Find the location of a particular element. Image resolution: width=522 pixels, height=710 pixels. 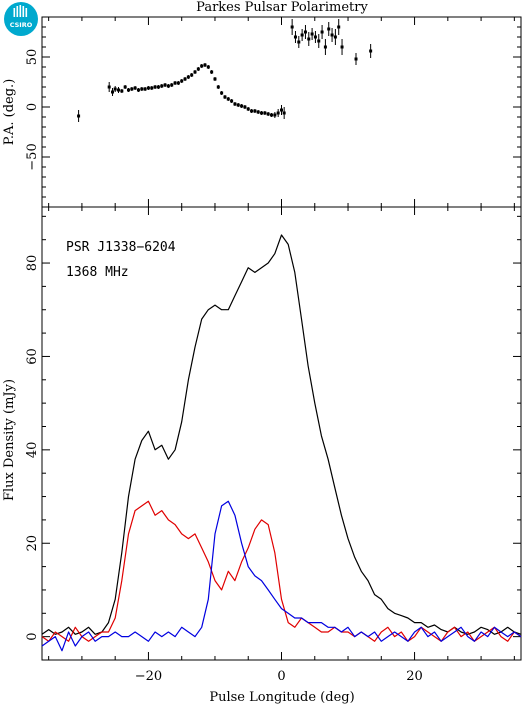

frequency-label: 1368 MHz is located at coordinates (97, 272).